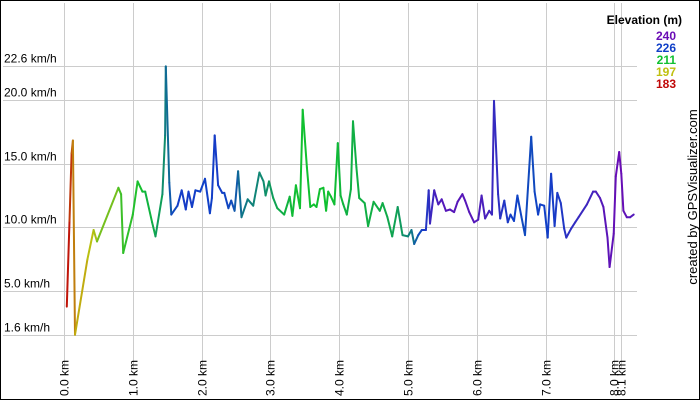 The image size is (700, 400). What do you see at coordinates (666, 48) in the screenshot?
I see `legend-value: 226` at bounding box center [666, 48].